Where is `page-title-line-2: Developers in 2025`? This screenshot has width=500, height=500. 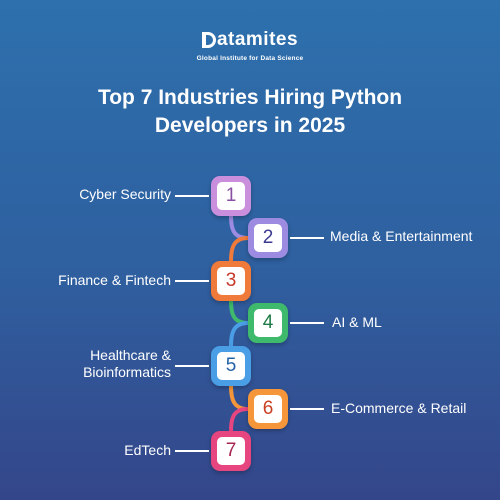 page-title-line-2: Developers in 2025 is located at coordinates (250, 125).